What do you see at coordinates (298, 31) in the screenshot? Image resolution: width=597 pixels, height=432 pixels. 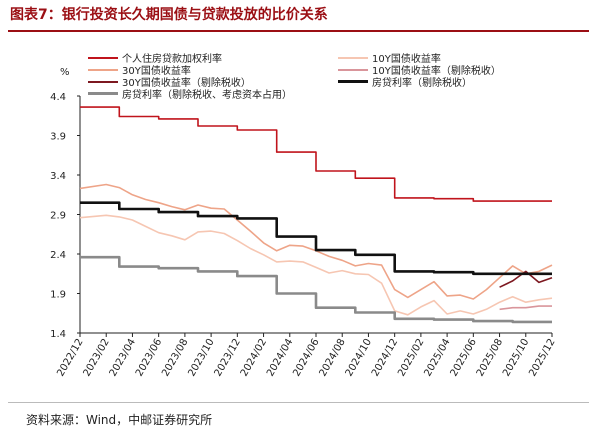 I see `title-divider` at bounding box center [298, 31].